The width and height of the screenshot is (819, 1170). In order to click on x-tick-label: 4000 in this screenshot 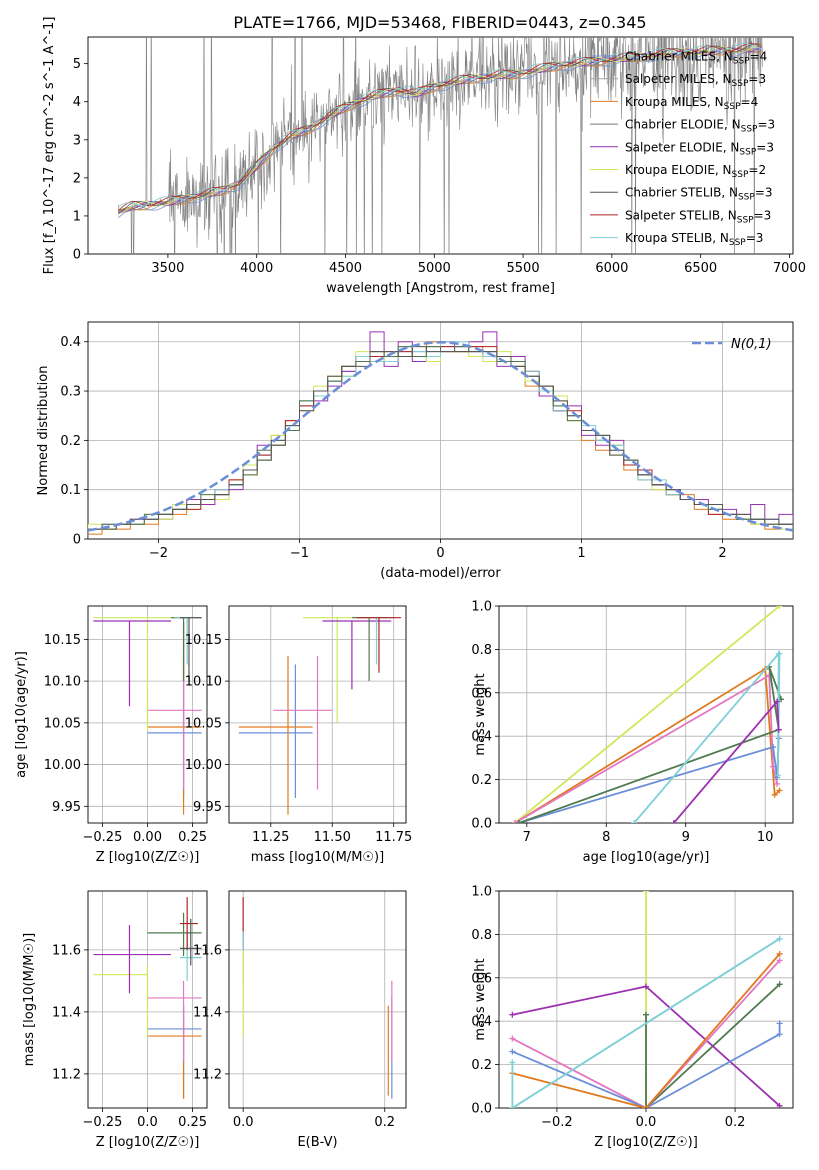, I will do `click(256, 268)`.